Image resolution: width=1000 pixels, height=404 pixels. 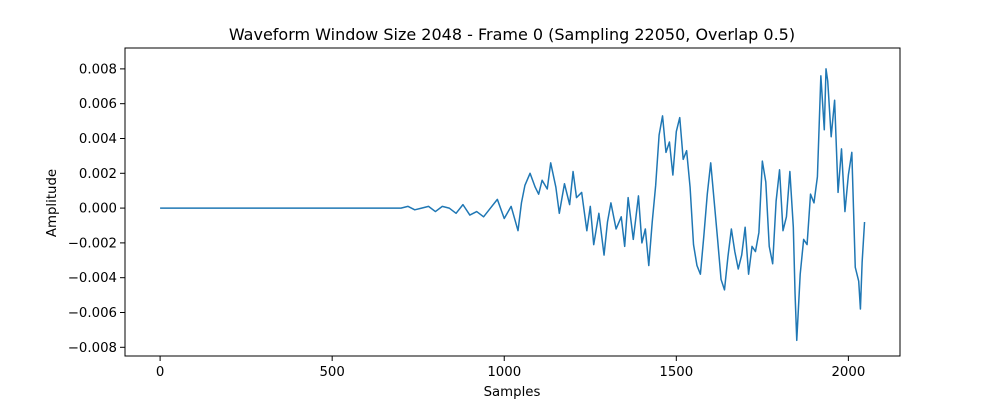 What do you see at coordinates (512, 392) in the screenshot?
I see `x-axis-label: Samples` at bounding box center [512, 392].